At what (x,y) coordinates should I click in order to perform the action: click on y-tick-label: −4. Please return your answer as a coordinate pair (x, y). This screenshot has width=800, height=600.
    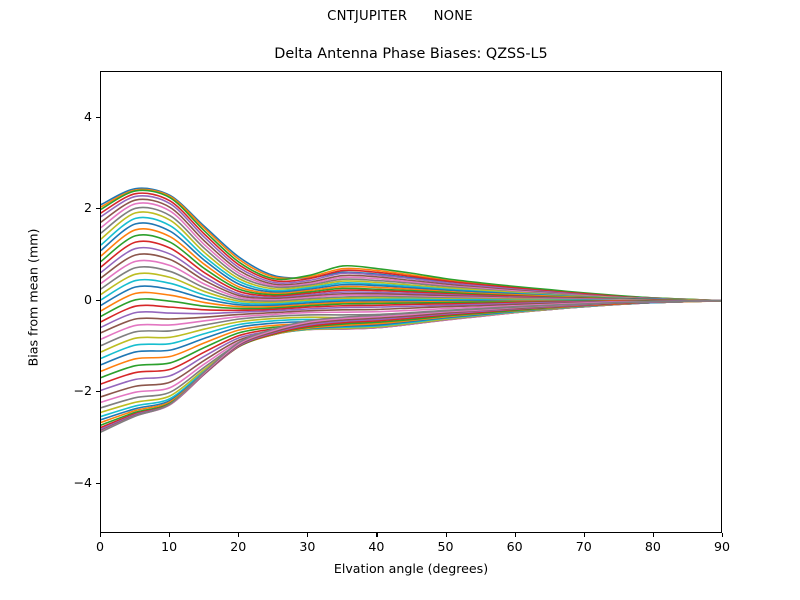
    Looking at the image, I should click on (82, 482).